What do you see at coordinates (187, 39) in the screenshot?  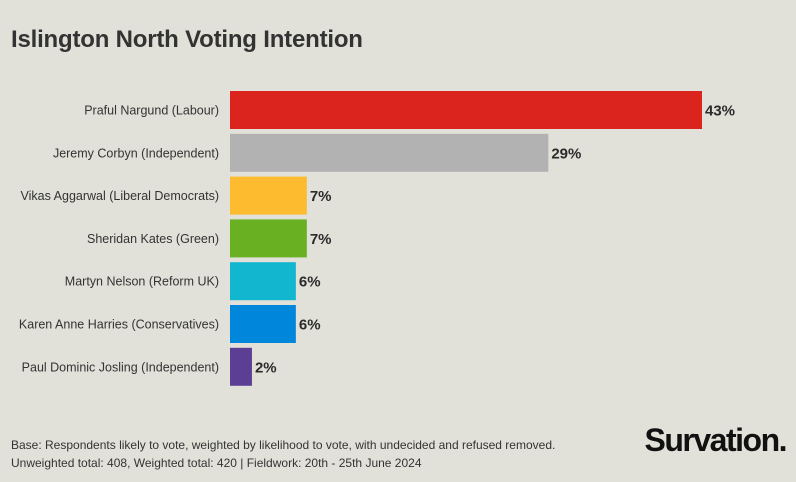 I see `chart-title: Islington North Voting Intention` at bounding box center [187, 39].